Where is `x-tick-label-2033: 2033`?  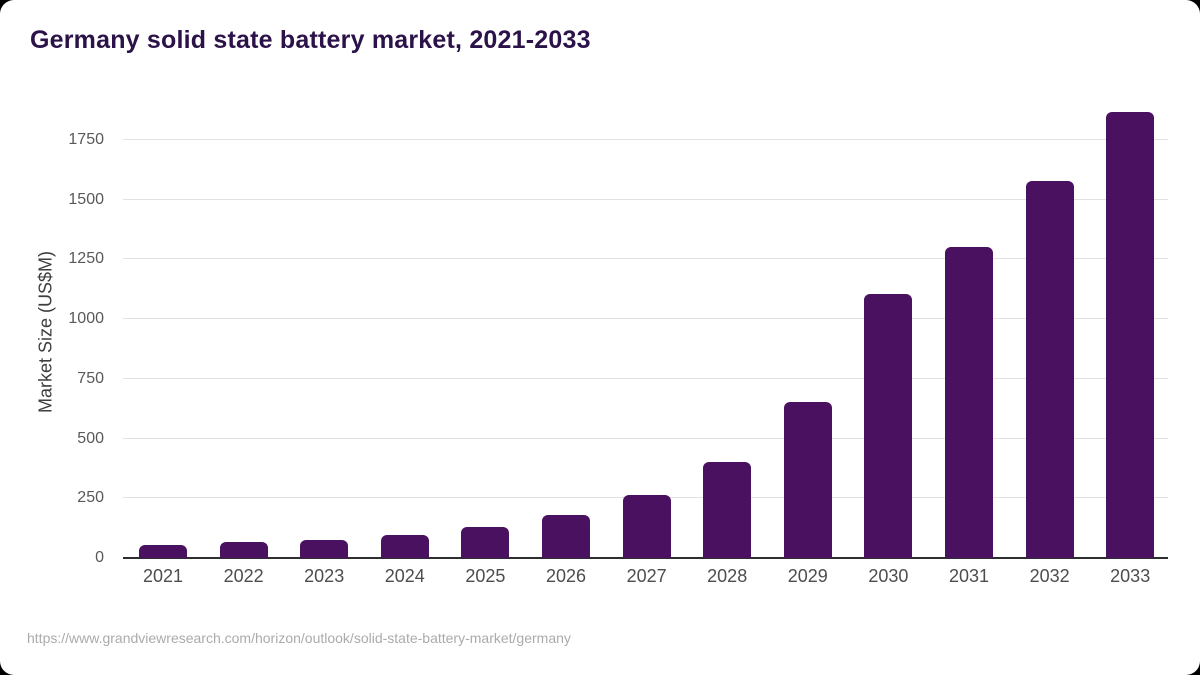
x-tick-label-2033: 2033 is located at coordinates (1130, 576).